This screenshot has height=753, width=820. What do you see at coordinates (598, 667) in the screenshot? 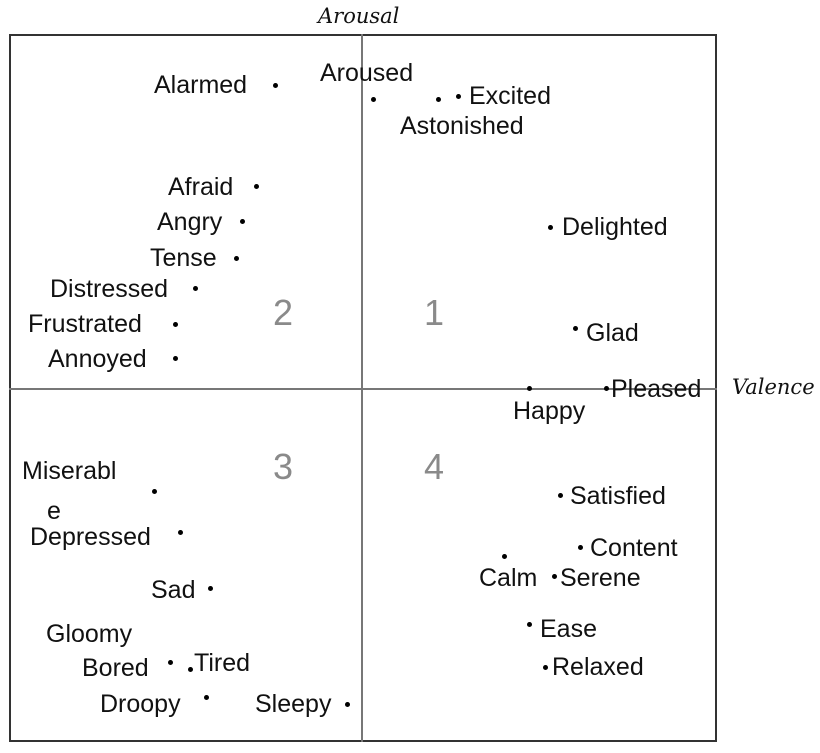
I see `label-relaxed: Relaxed` at bounding box center [598, 667].